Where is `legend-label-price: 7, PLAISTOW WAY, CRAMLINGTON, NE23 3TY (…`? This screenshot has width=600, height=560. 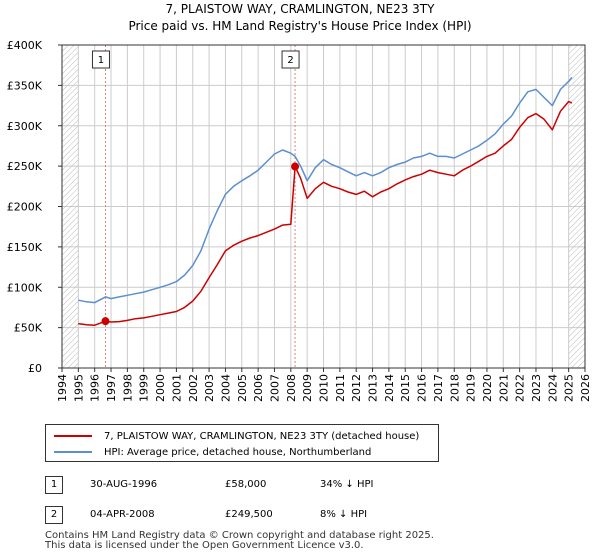 legend-label-price: 7, PLAISTOW WAY, CRAMLINGTON, NE23 3TY (… is located at coordinates (262, 436).